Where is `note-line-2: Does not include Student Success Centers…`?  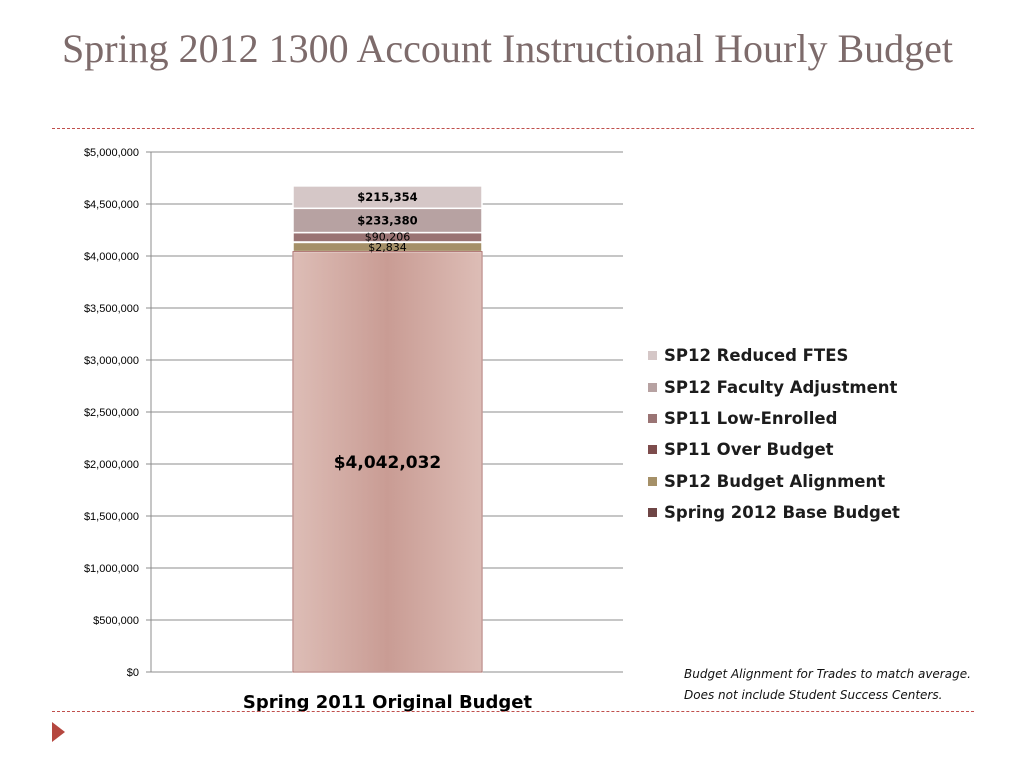 note-line-2: Does not include Student Success Centers… is located at coordinates (813, 695).